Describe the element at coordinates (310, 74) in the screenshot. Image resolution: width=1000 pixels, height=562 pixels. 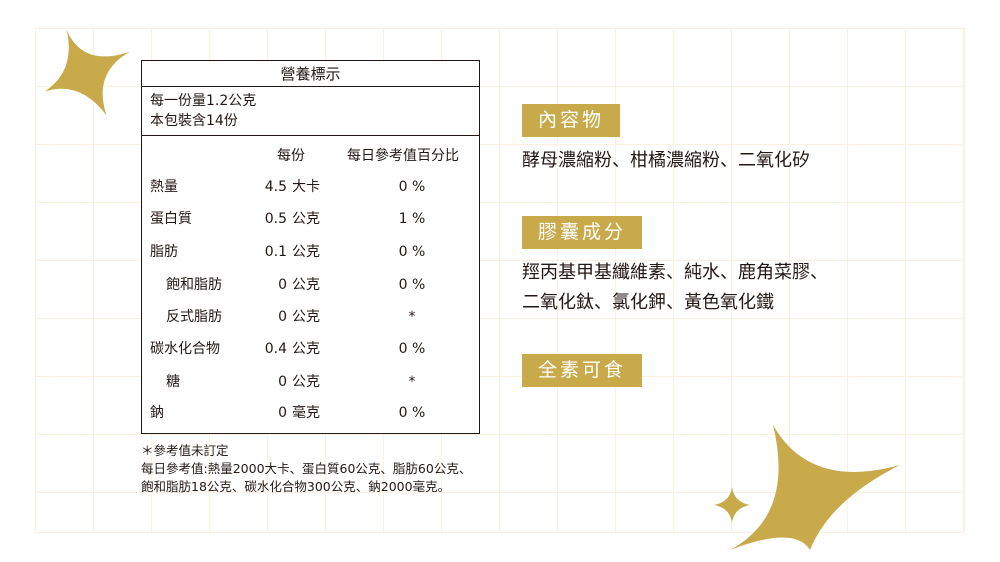
I see `nutrition-title: 營養標示` at that location.